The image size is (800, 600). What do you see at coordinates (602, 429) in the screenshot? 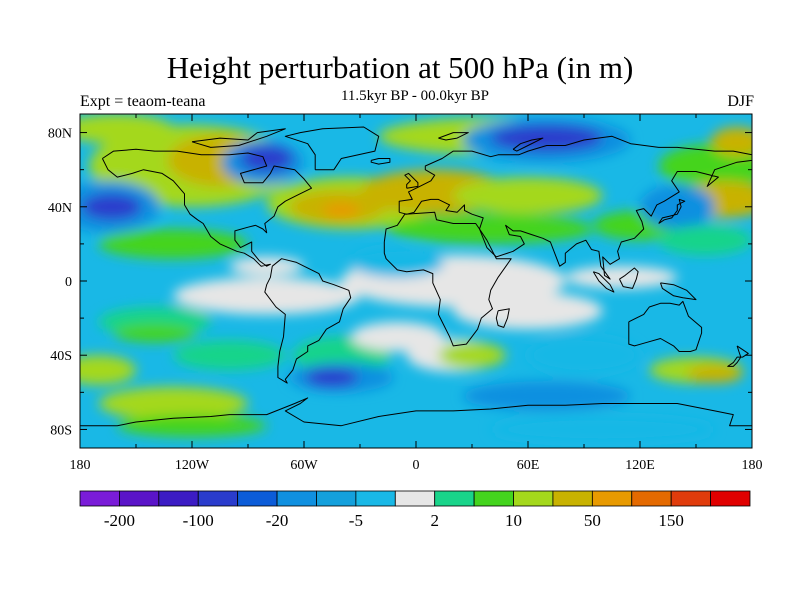
I see `field-region-antarctic-interior` at bounding box center [602, 429].